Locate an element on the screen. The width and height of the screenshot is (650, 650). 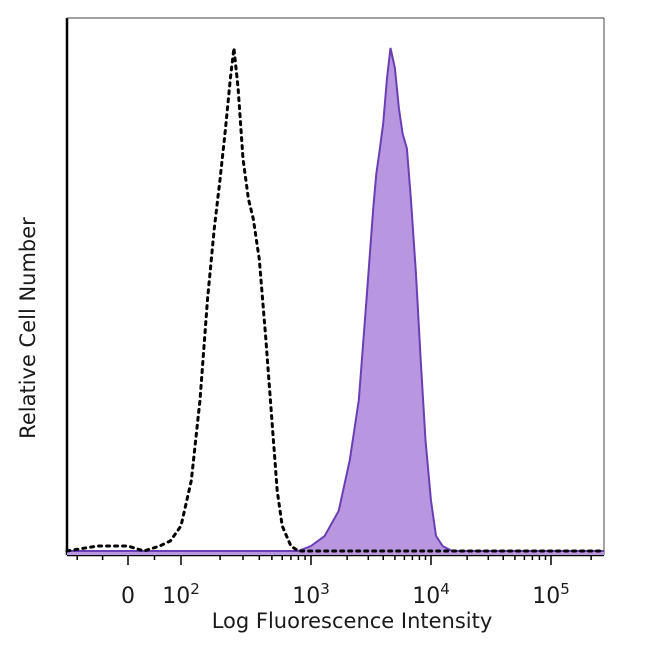
x-tick-label: 10⁵ is located at coordinates (551, 594).